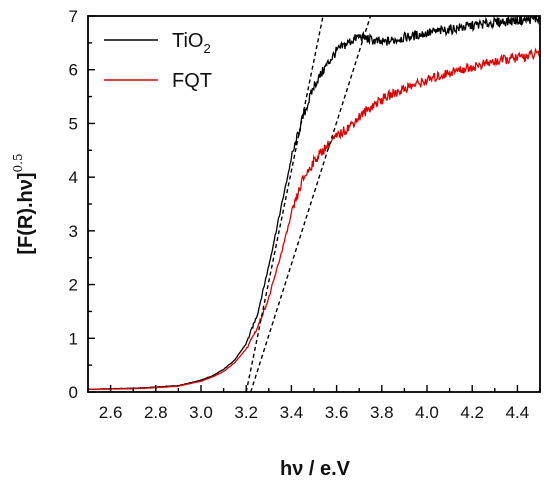  What do you see at coordinates (337, 412) in the screenshot?
I see `x-tick-label: 3.6` at bounding box center [337, 412].